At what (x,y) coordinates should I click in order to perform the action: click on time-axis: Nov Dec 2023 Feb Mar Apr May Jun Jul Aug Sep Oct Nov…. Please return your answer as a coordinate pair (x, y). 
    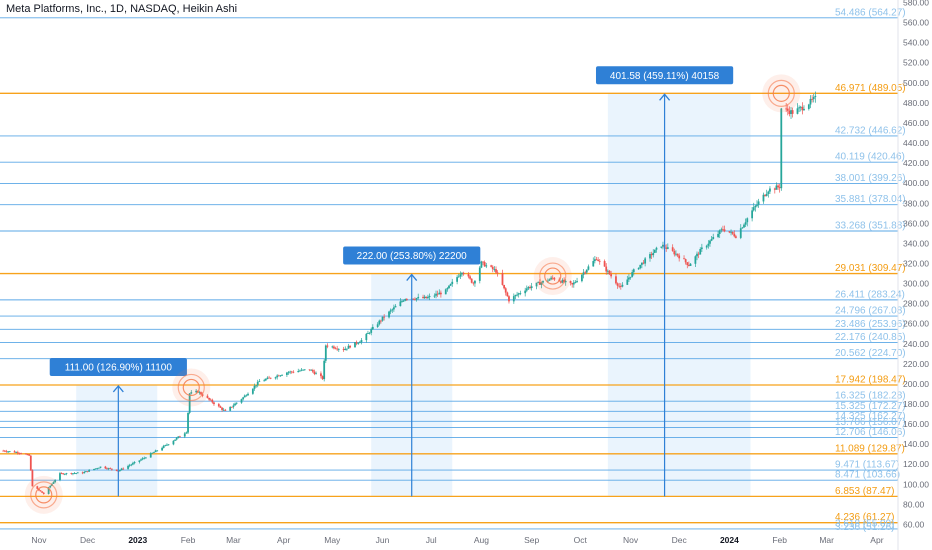
    Looking at the image, I should click on (457, 540).